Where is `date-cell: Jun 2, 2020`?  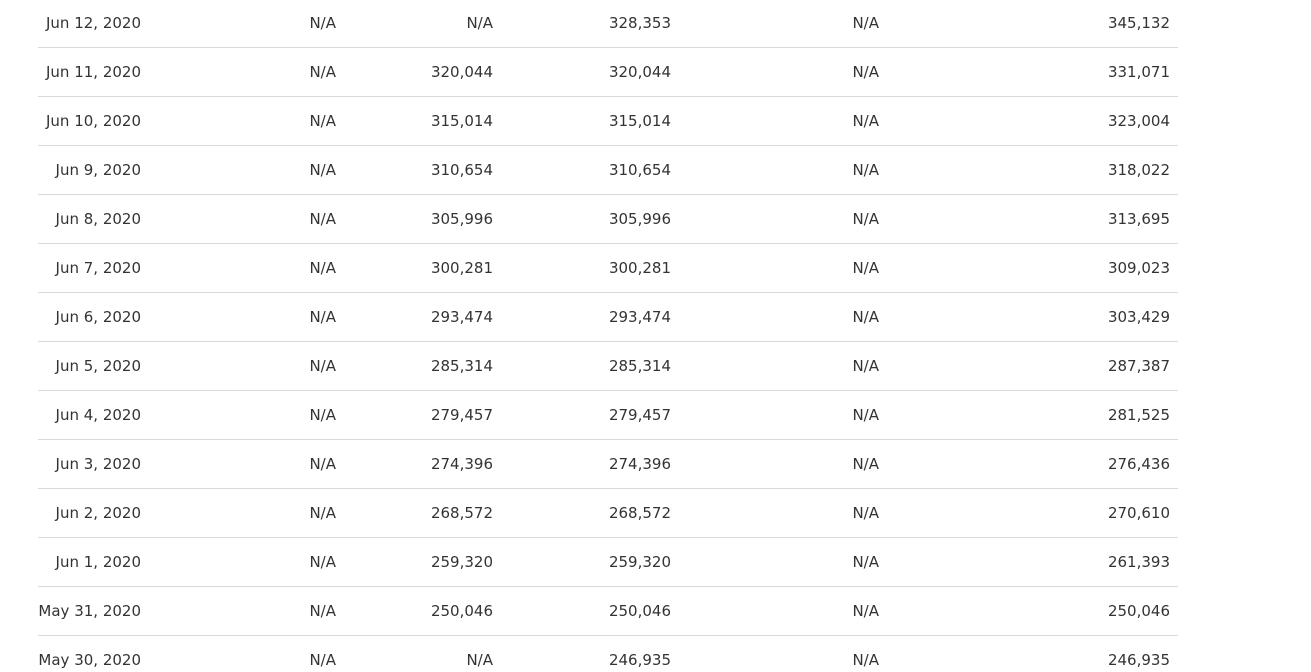
date-cell: Jun 2, 2020 is located at coordinates (98, 513).